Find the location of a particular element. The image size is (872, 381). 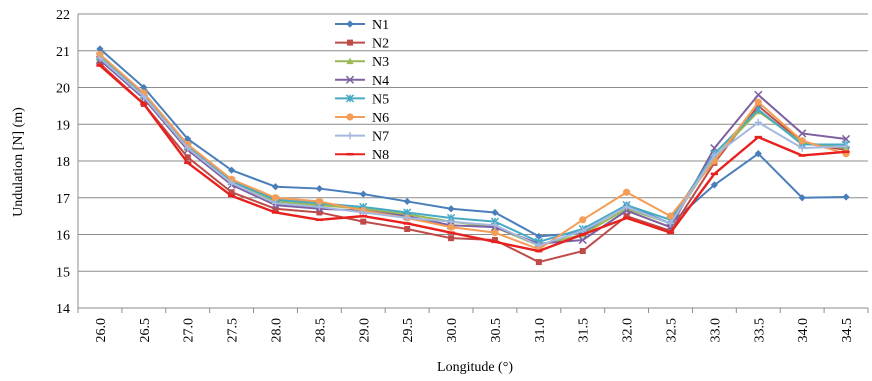

x-tick-label: 32.0 is located at coordinates (628, 330).